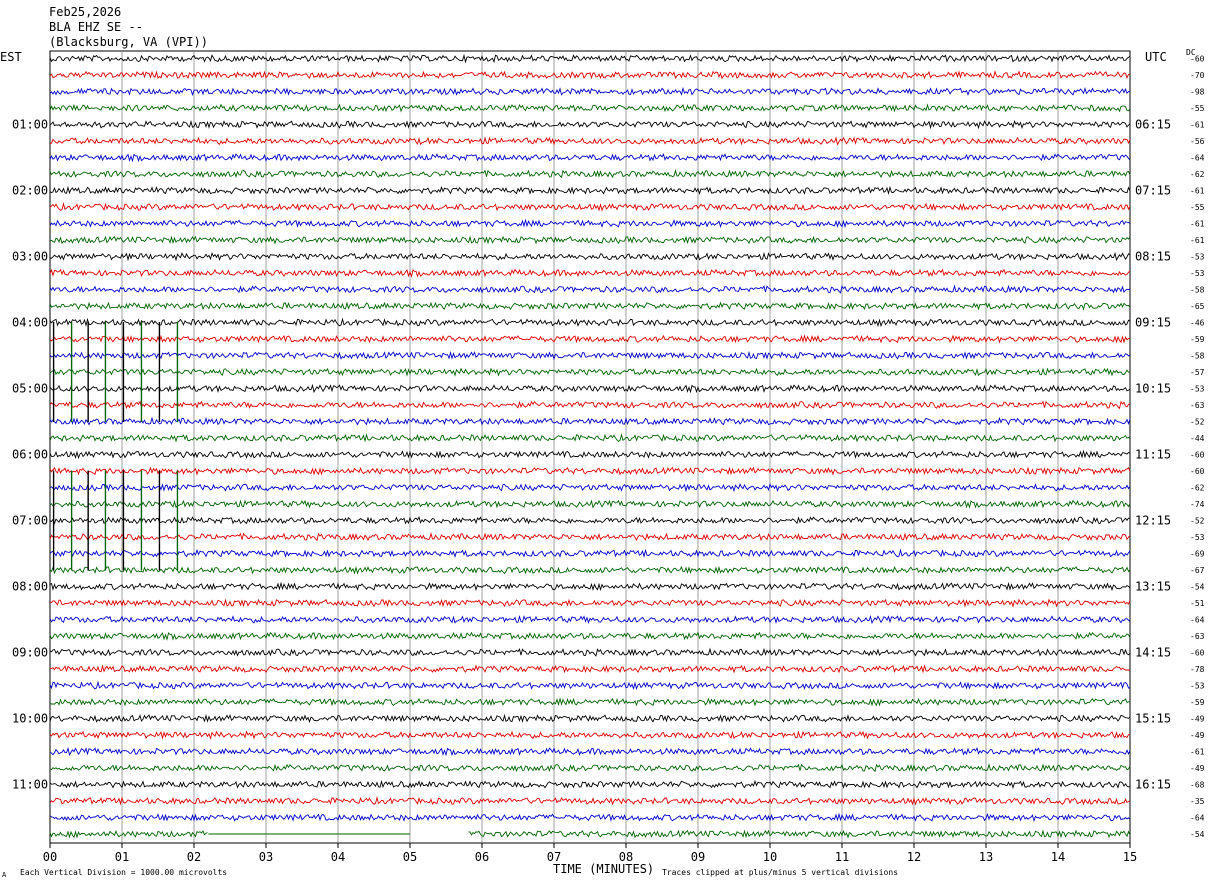 This screenshot has width=1210, height=886. I want to click on dc-offset-label: -67, so click(1197, 570).